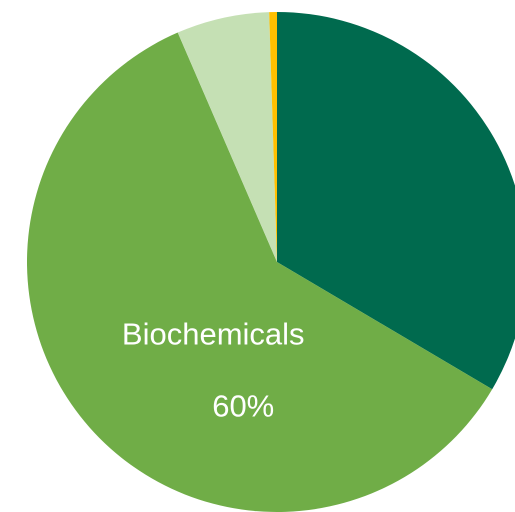  I want to click on slice-value-label: 60%, so click(243, 406).